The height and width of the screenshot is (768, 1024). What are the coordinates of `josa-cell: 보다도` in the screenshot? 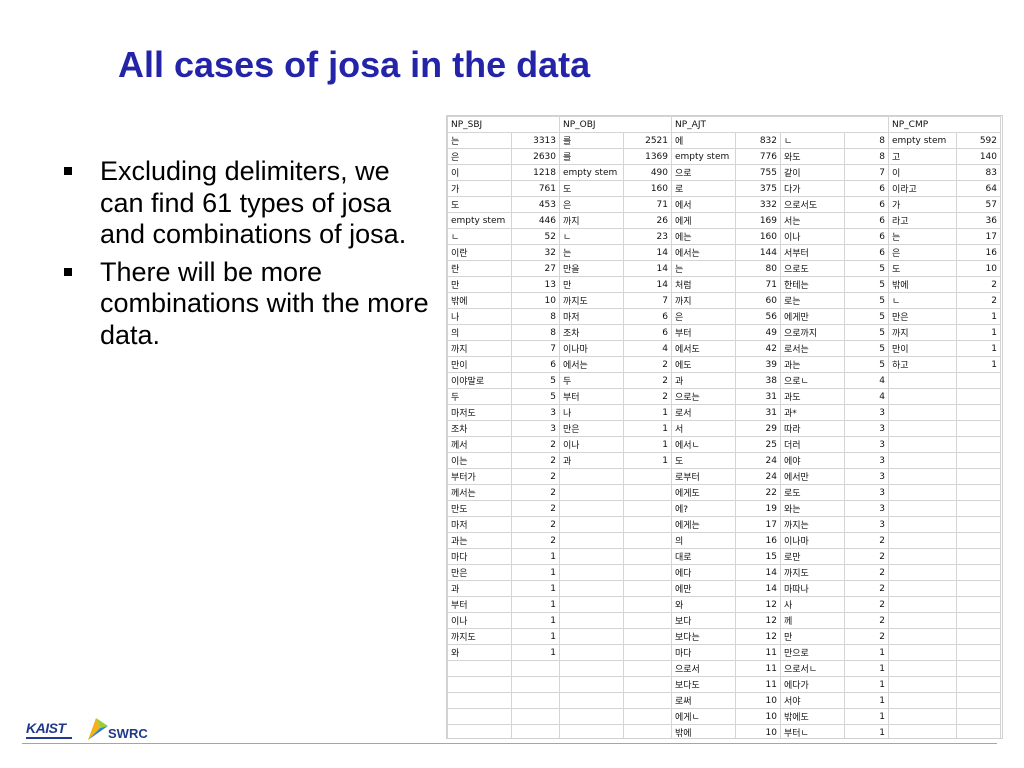 It's located at (703, 684).